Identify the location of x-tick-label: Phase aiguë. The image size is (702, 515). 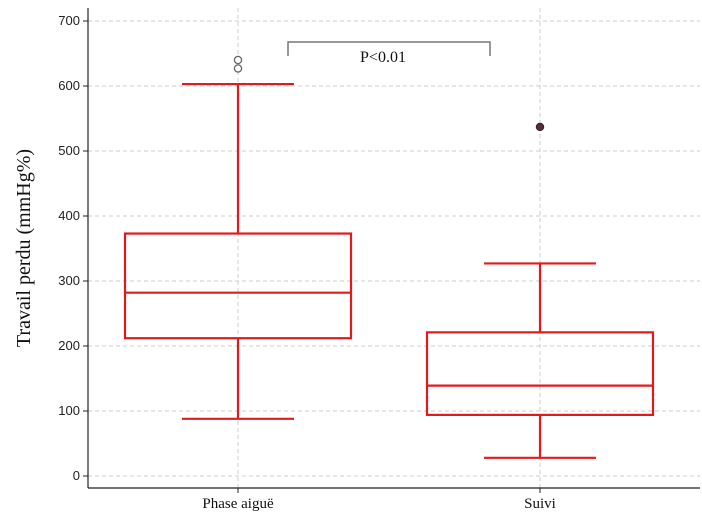
(238, 504).